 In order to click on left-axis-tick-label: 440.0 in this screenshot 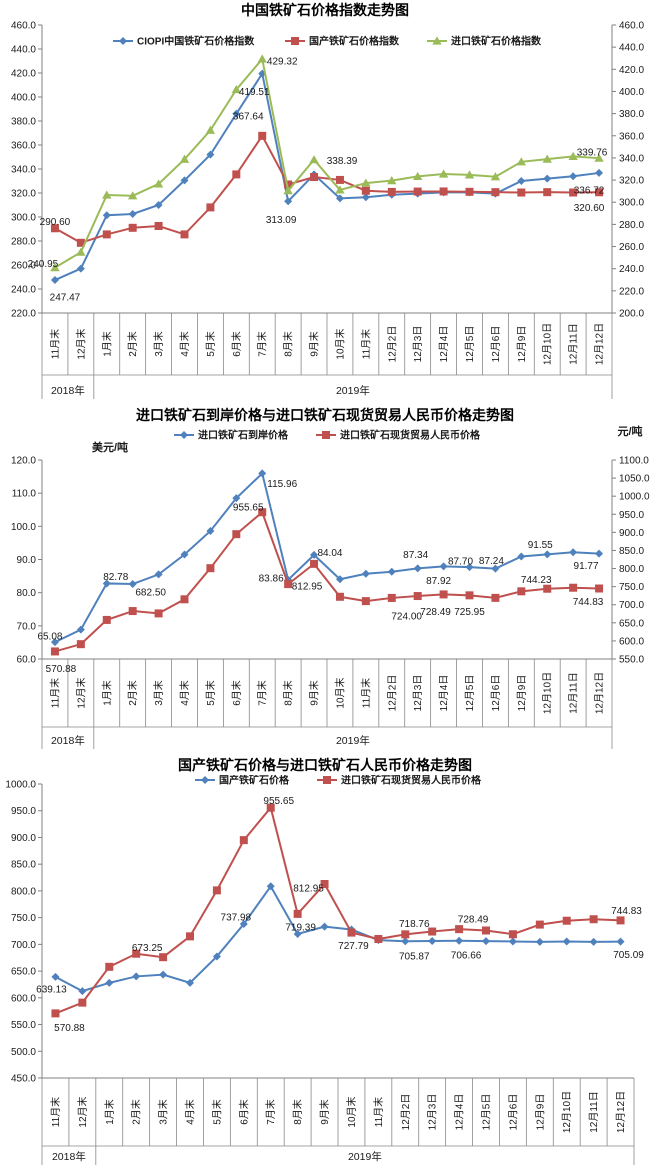, I will do `click(23, 50)`.